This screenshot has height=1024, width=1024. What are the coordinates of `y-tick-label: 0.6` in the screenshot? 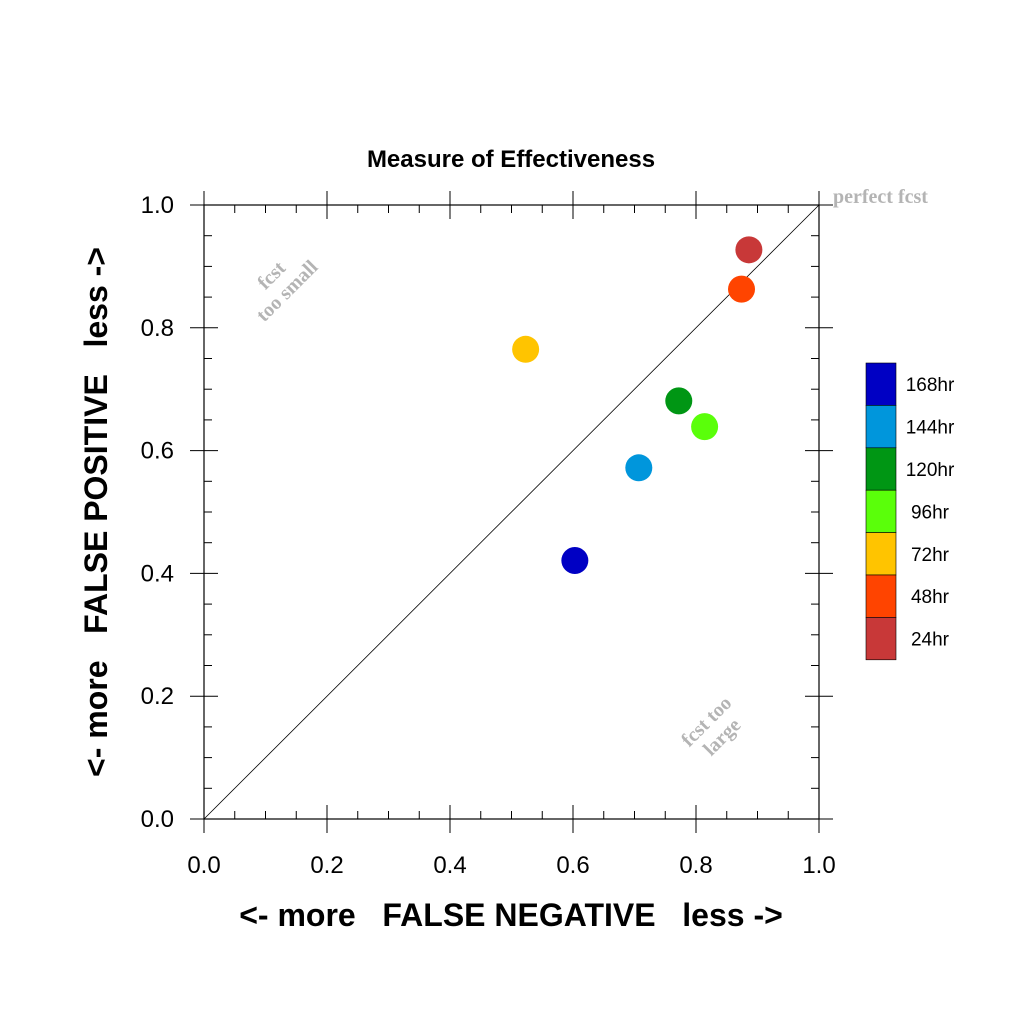 It's located at (157, 451).